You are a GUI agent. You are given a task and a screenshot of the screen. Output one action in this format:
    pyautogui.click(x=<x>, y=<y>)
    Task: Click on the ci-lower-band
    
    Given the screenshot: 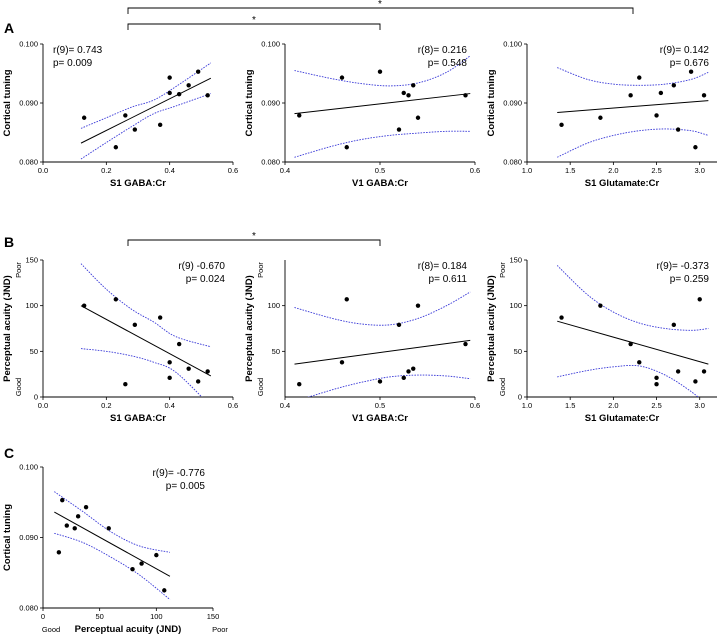 What is the action you would take?
    pyautogui.click(x=382, y=144)
    